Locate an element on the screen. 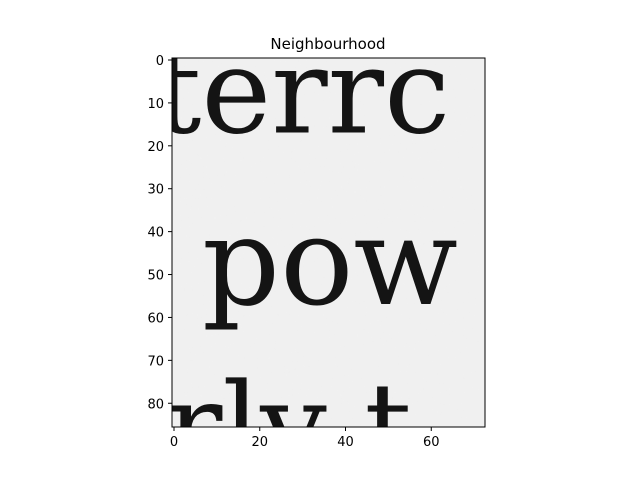  x-tick-label: 20 is located at coordinates (259, 442).